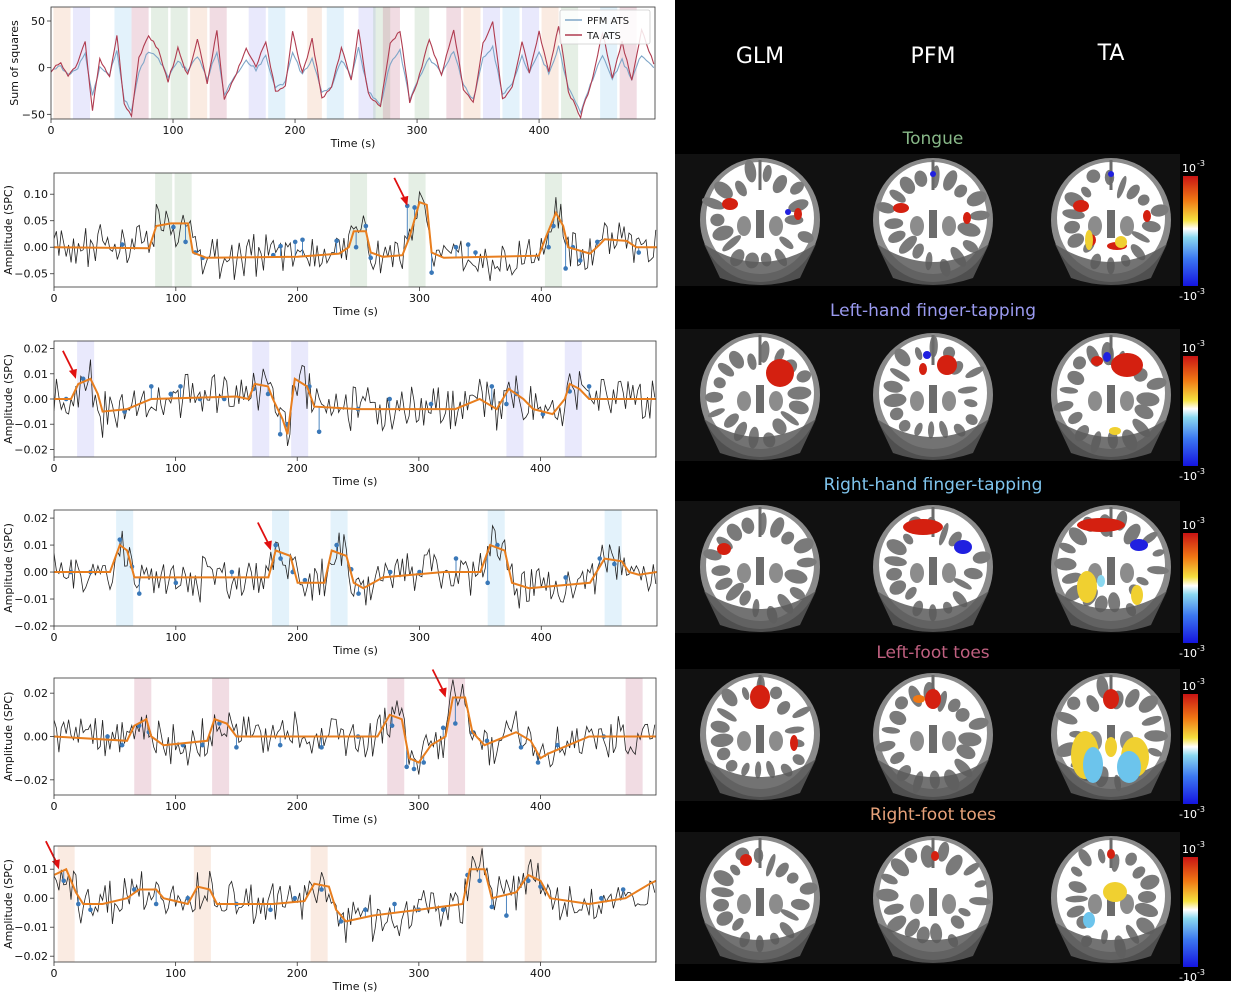 The image size is (1240, 994). I want to click on fitted-signal-line, so click(355, 895).